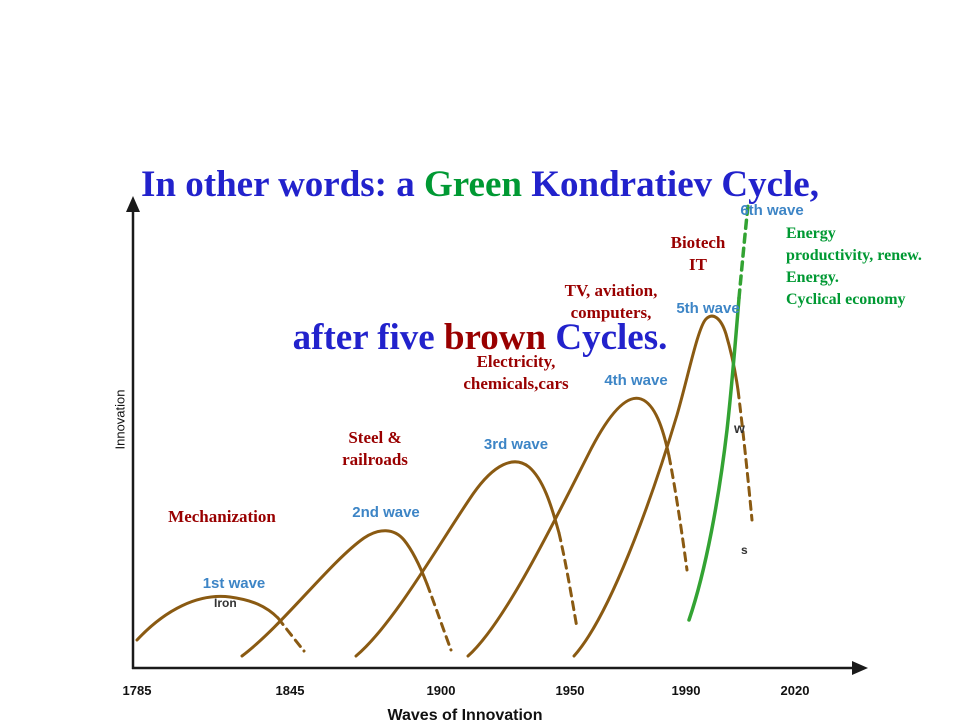 The image size is (960, 720). Describe the element at coordinates (698, 253) in the screenshot. I see `category-label-biotech-it: Biotech IT` at that location.